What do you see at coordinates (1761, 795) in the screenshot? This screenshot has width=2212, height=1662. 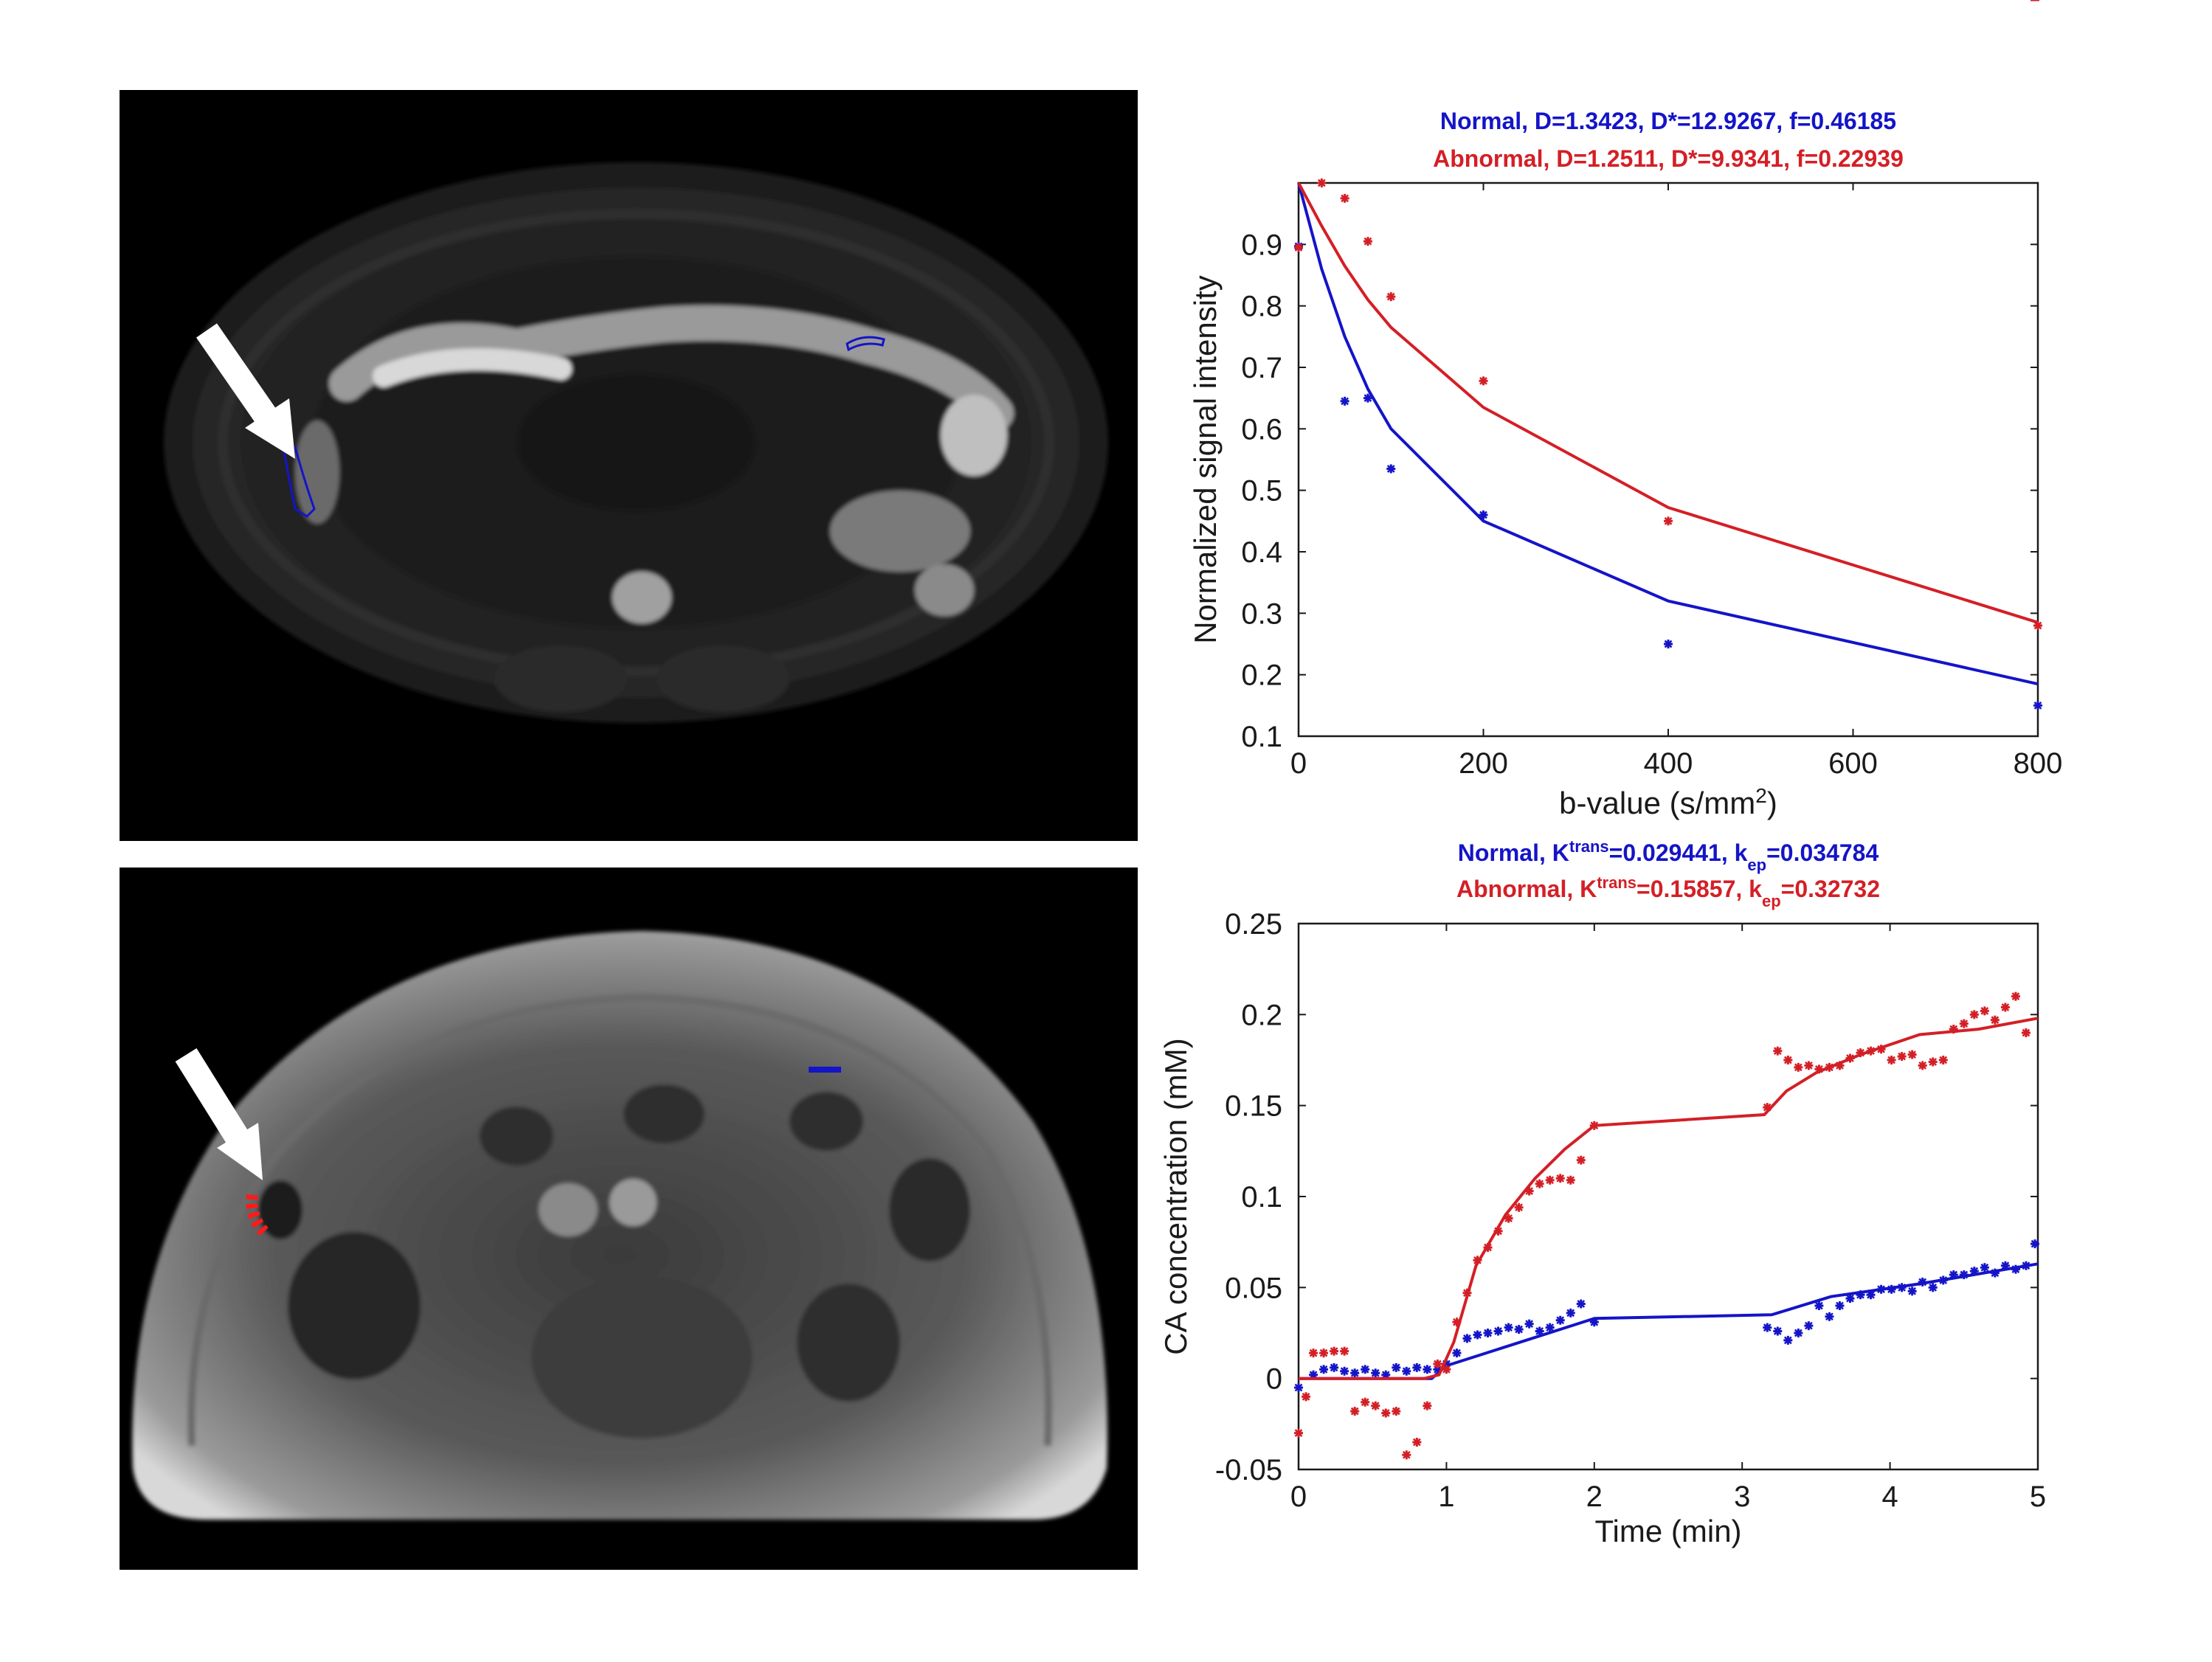 I see `x-axis-title-sup: 2` at bounding box center [1761, 795].